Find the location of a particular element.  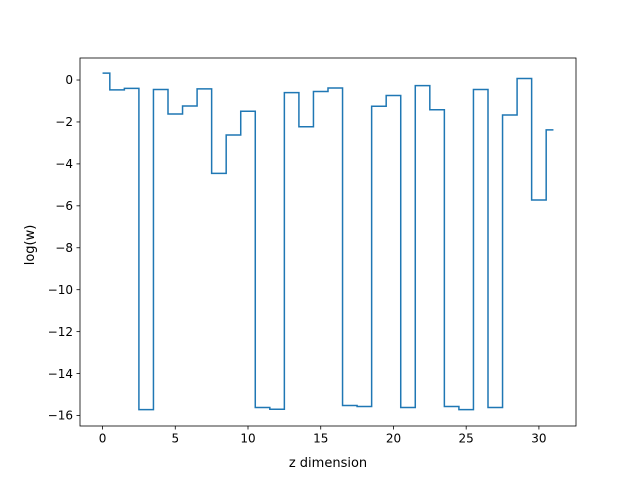

x-tick-label: 15 is located at coordinates (320, 439).